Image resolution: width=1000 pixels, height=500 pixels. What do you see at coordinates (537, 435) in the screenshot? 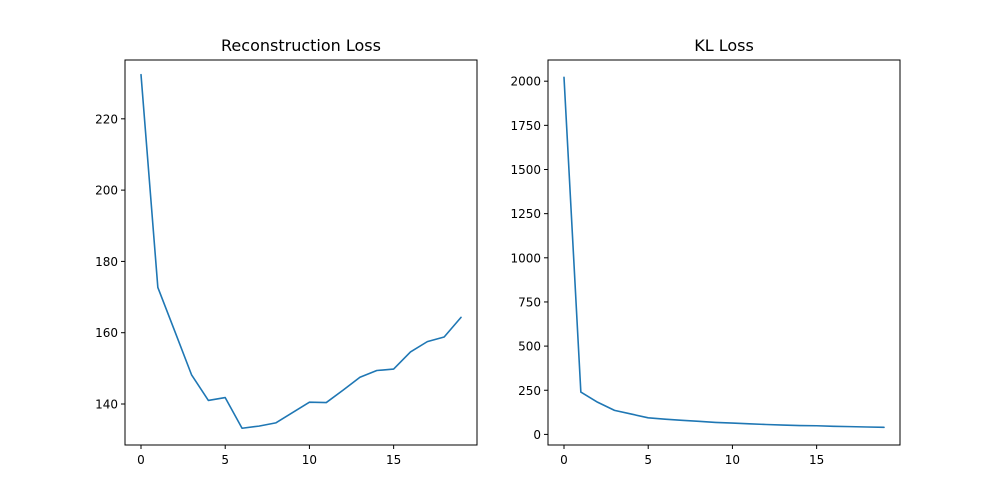
I see `kl-loss-y-tick-label: 0` at bounding box center [537, 435].